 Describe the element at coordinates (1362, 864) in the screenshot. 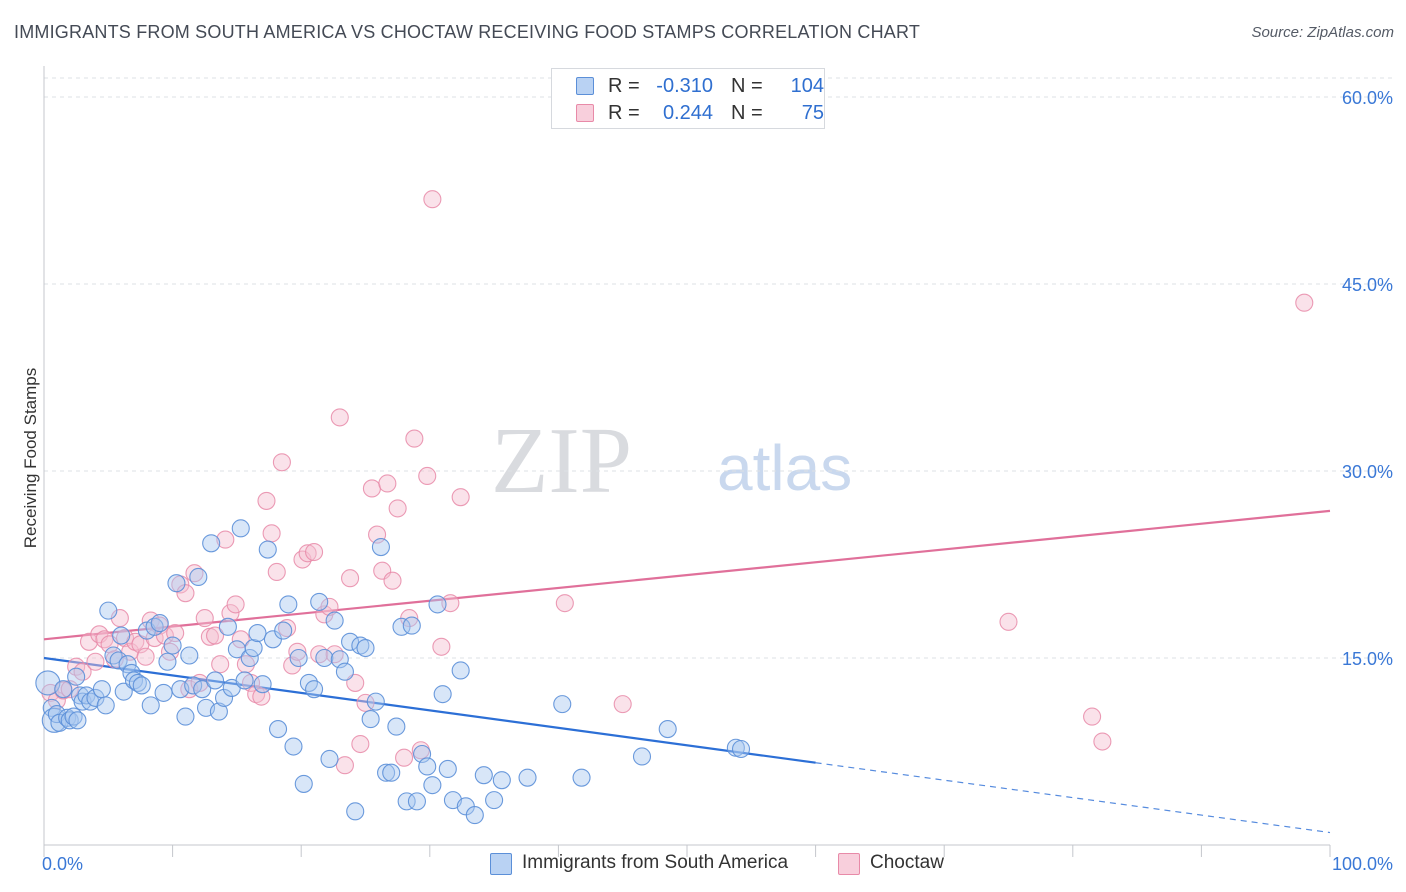

I see `x-tick-label: 100.0%` at that location.